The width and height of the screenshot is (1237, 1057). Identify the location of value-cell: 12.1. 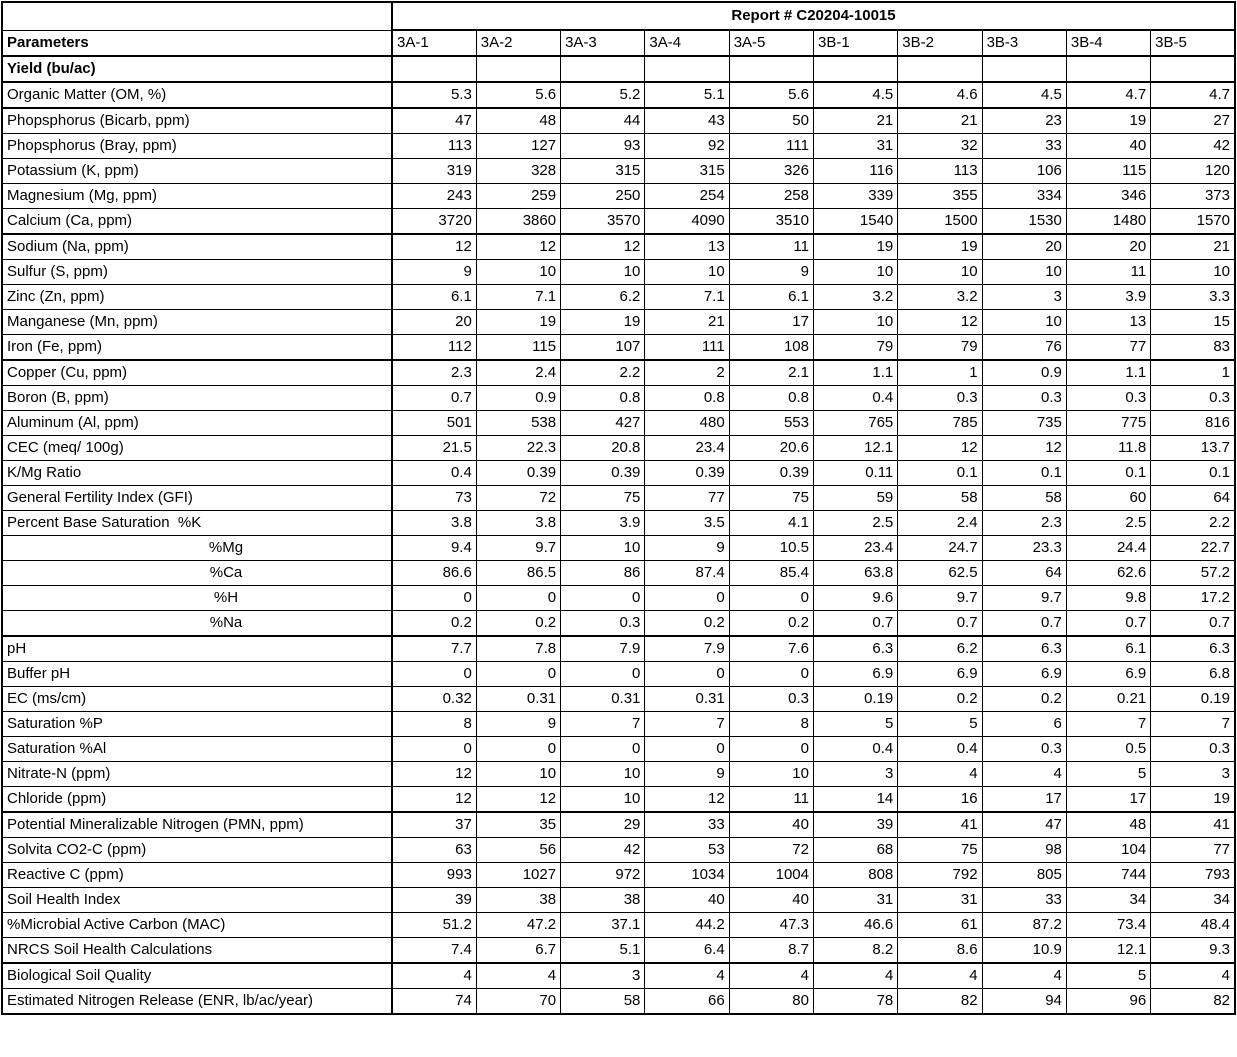
(855, 448).